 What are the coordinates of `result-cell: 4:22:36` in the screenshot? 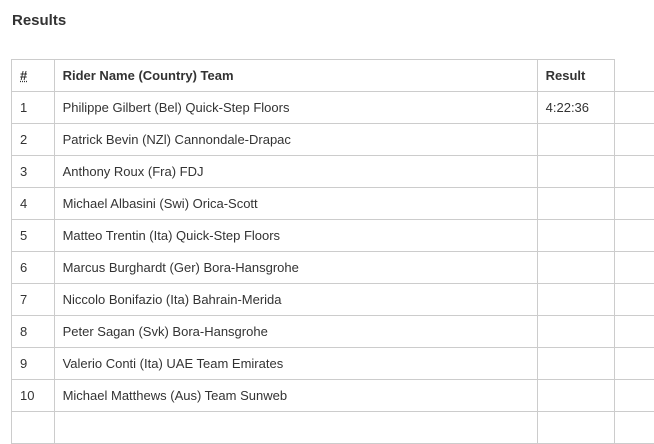 It's located at (575, 108).